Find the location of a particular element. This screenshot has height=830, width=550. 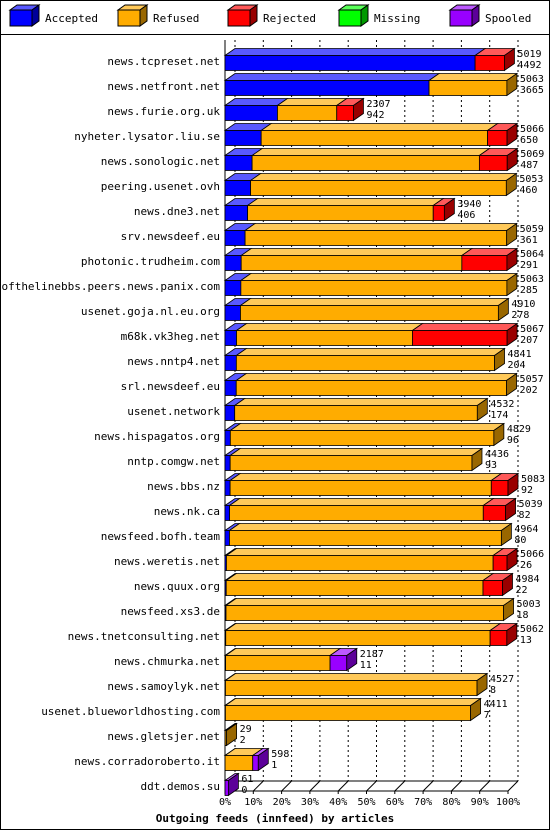

site-label: news.gletsjer.net is located at coordinates (163, 736).